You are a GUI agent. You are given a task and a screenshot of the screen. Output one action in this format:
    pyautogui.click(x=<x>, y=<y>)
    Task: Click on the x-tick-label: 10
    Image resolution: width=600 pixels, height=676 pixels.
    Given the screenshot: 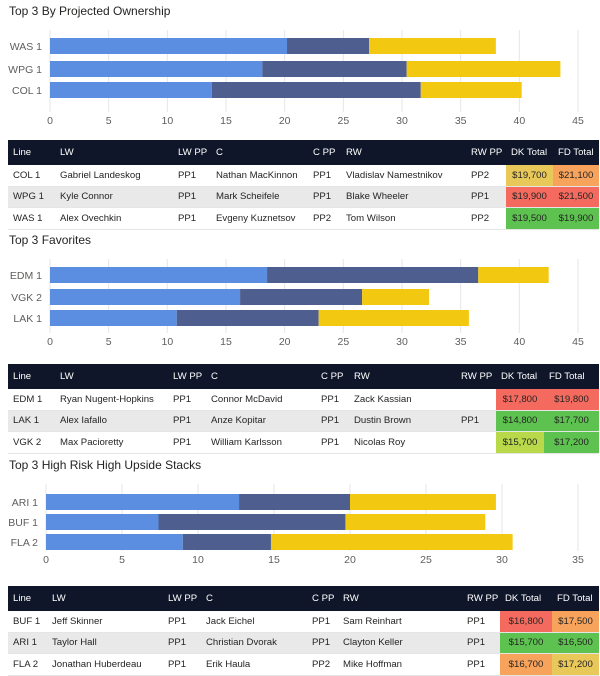 What is the action you would take?
    pyautogui.click(x=167, y=121)
    